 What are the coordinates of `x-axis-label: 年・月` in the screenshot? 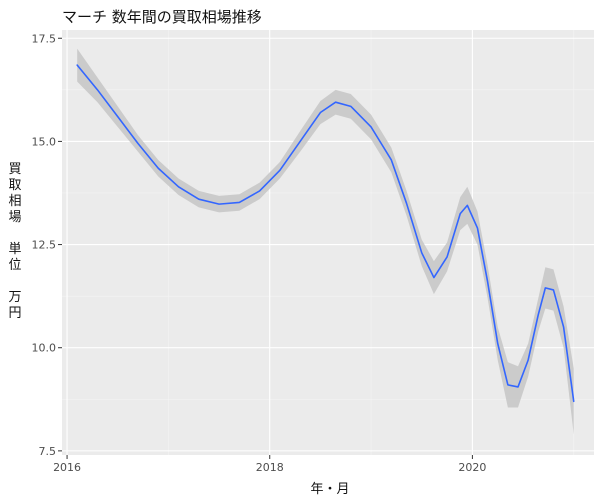 It's located at (330, 489).